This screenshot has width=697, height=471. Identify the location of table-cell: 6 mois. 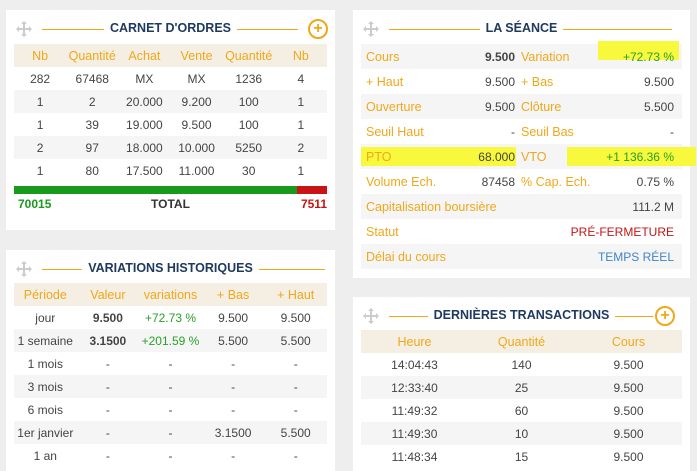
(45, 409).